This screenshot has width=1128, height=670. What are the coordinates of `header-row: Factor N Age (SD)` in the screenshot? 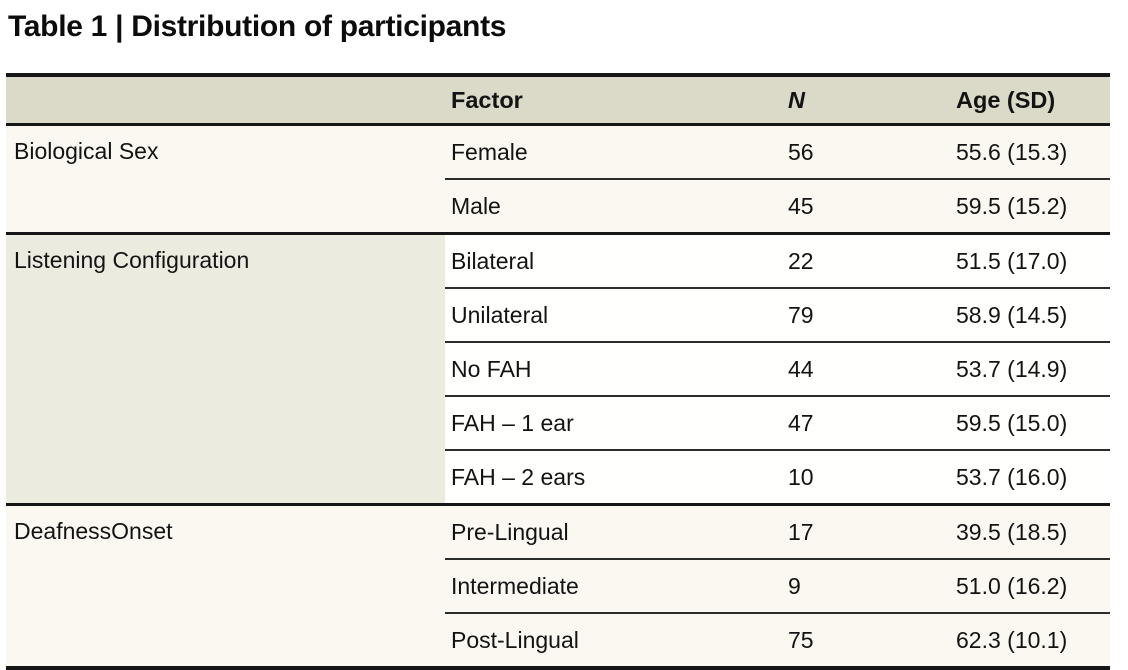 It's located at (558, 100).